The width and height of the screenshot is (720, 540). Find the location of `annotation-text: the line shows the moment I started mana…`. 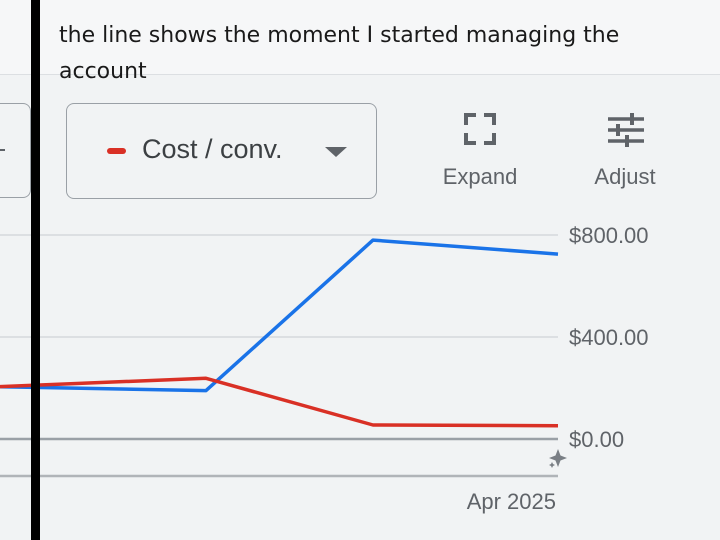

annotation-text: the line shows the moment I started mana… is located at coordinates (339, 53).